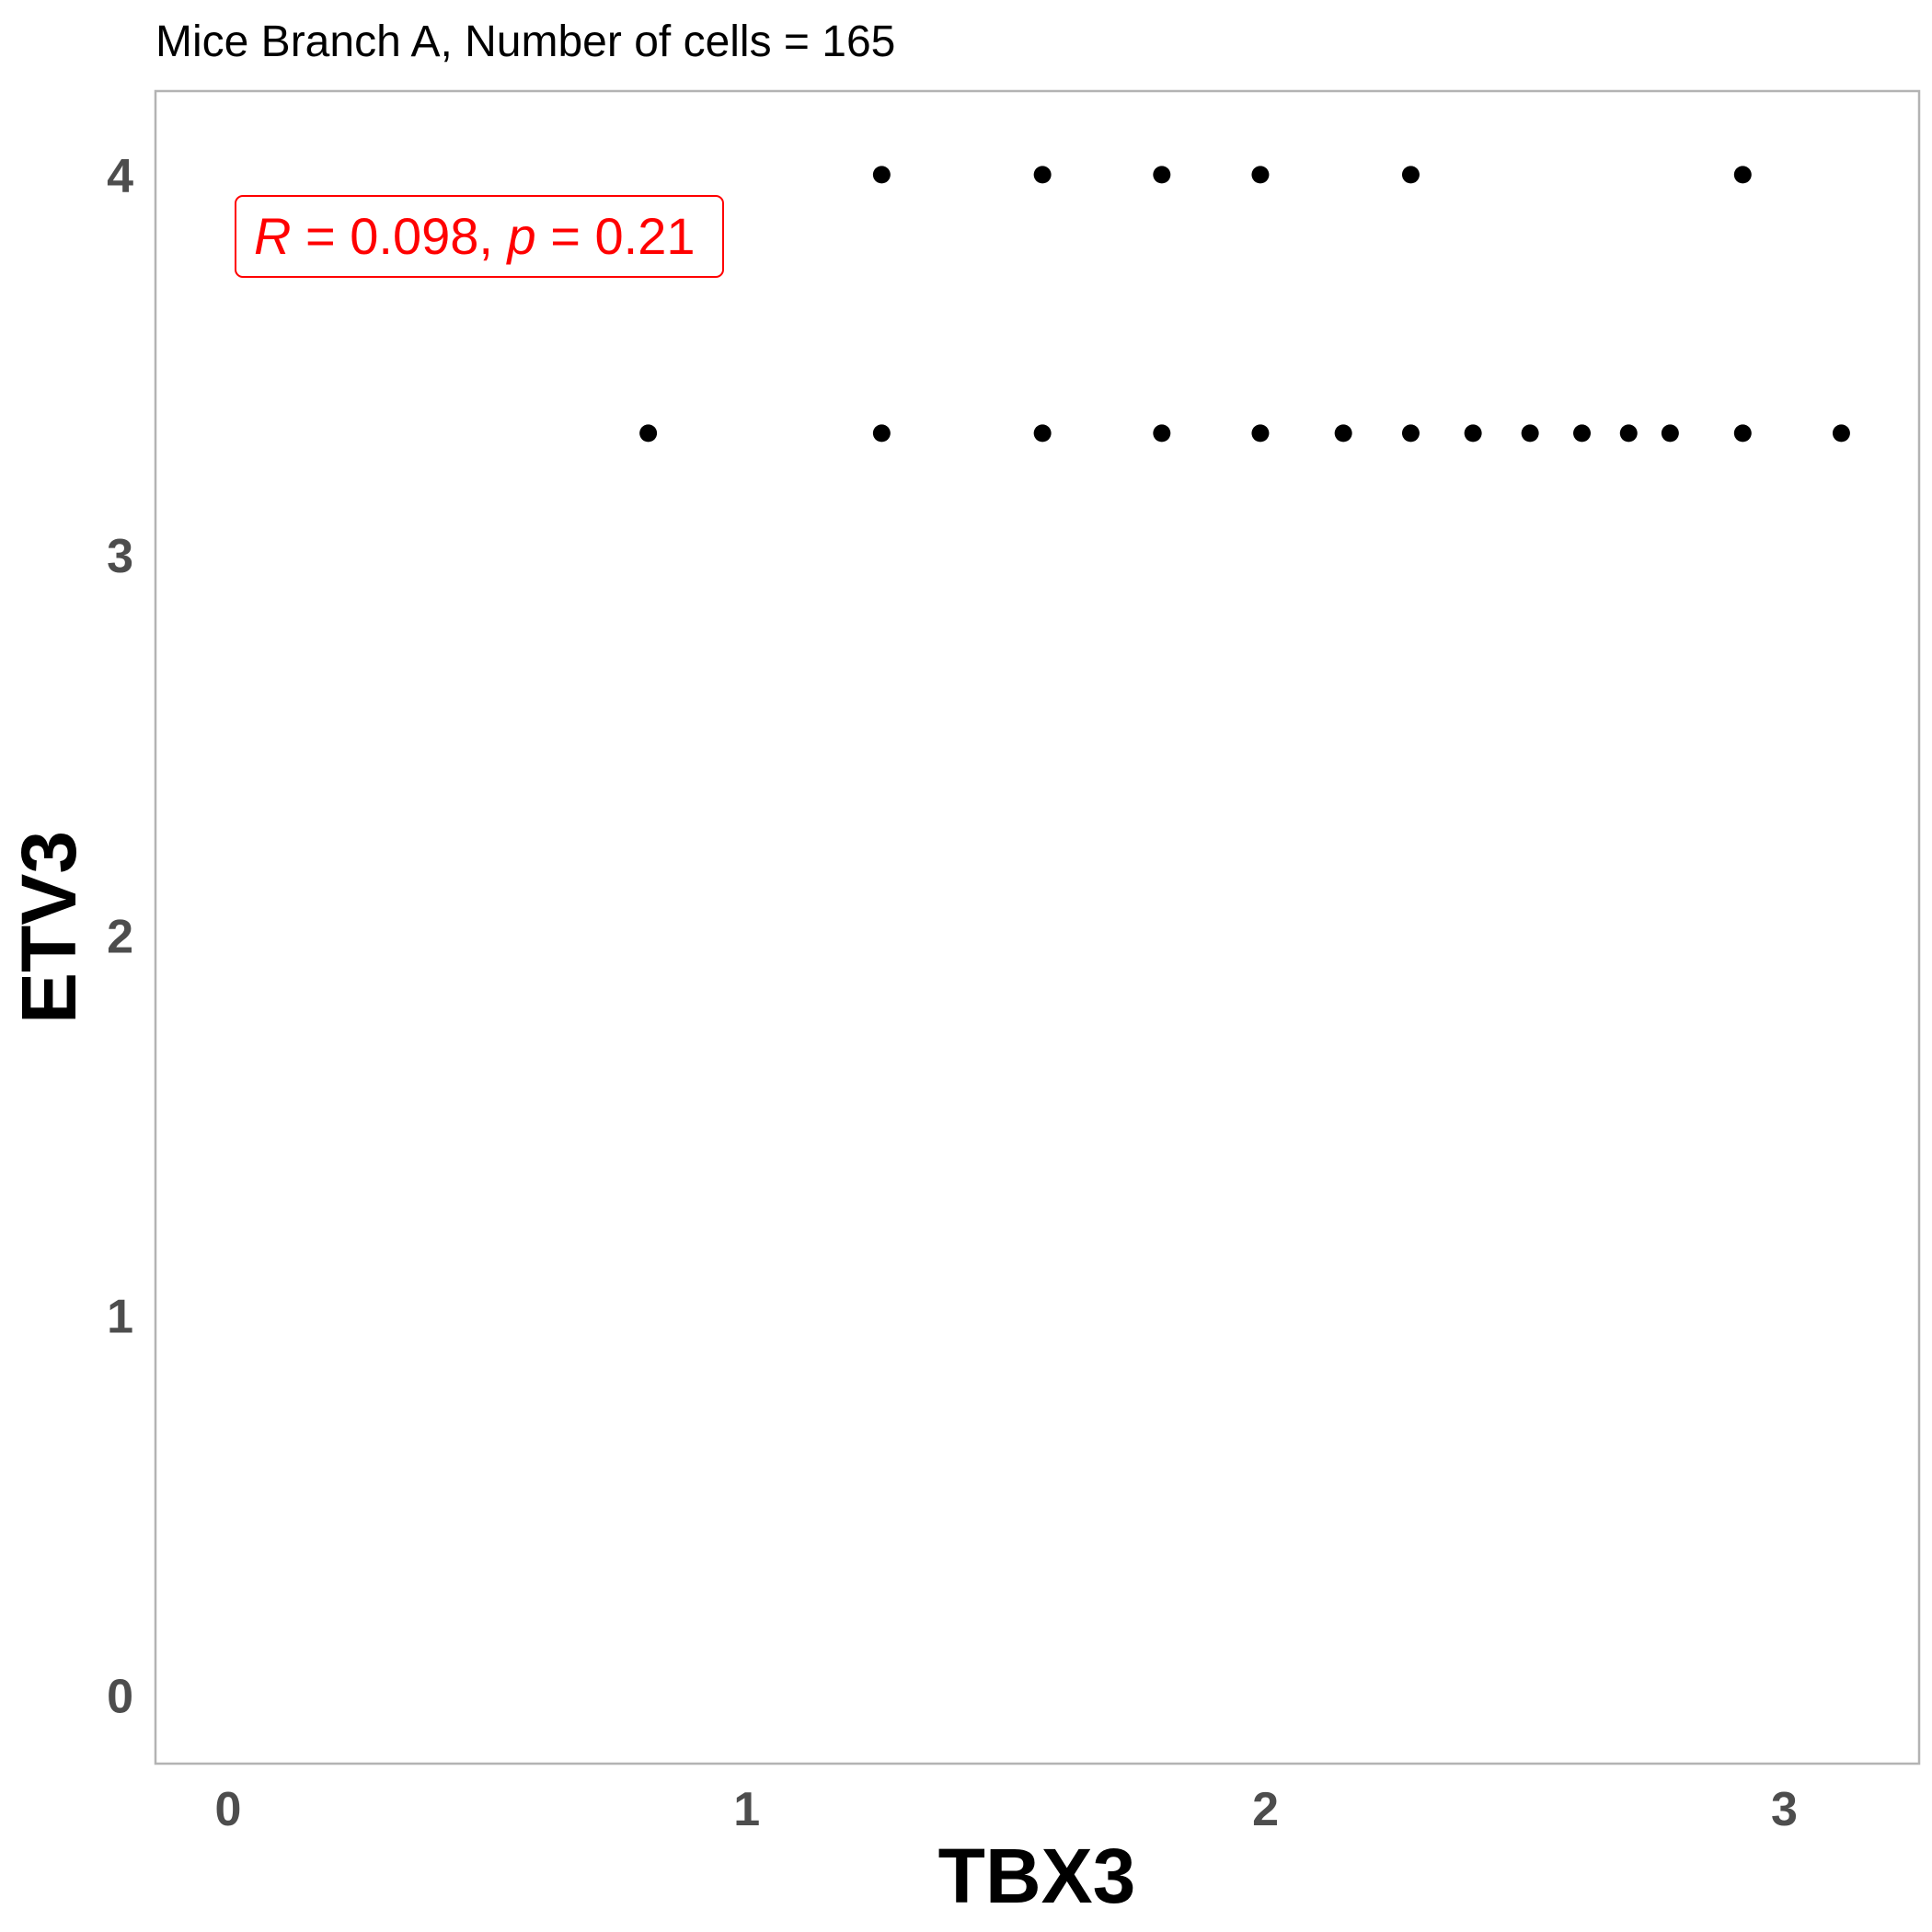 Image resolution: width=1932 pixels, height=1932 pixels. I want to click on y-tick-label: 1, so click(120, 1316).